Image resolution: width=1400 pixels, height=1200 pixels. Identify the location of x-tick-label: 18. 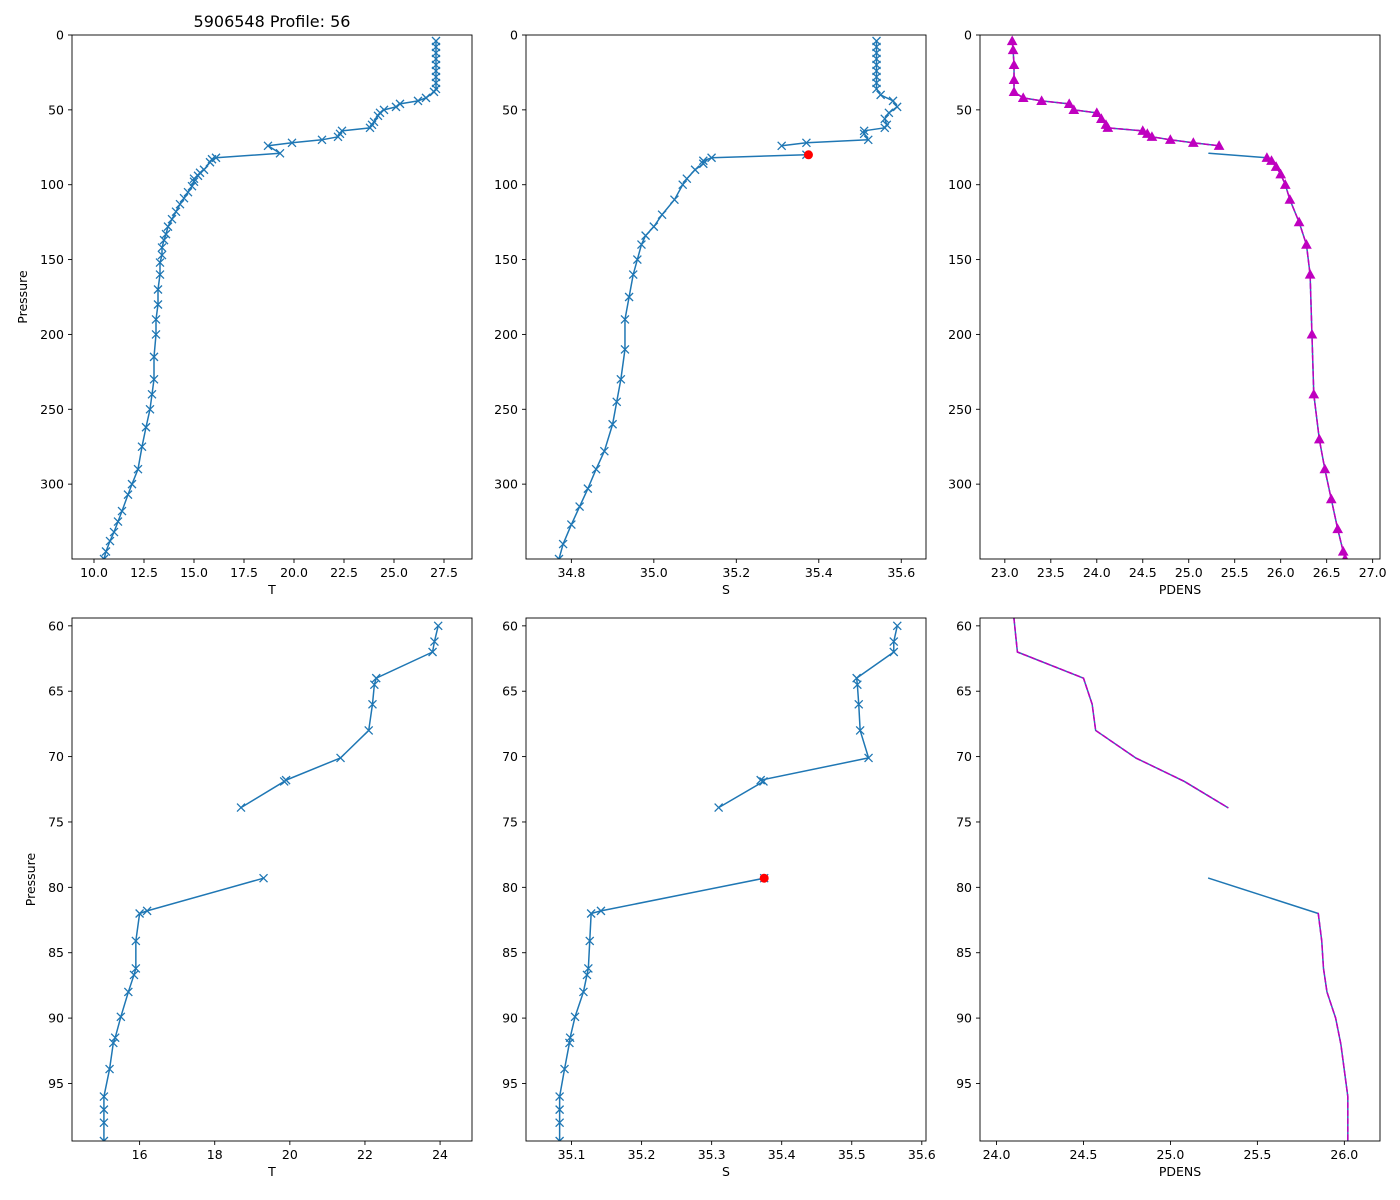
(215, 1154).